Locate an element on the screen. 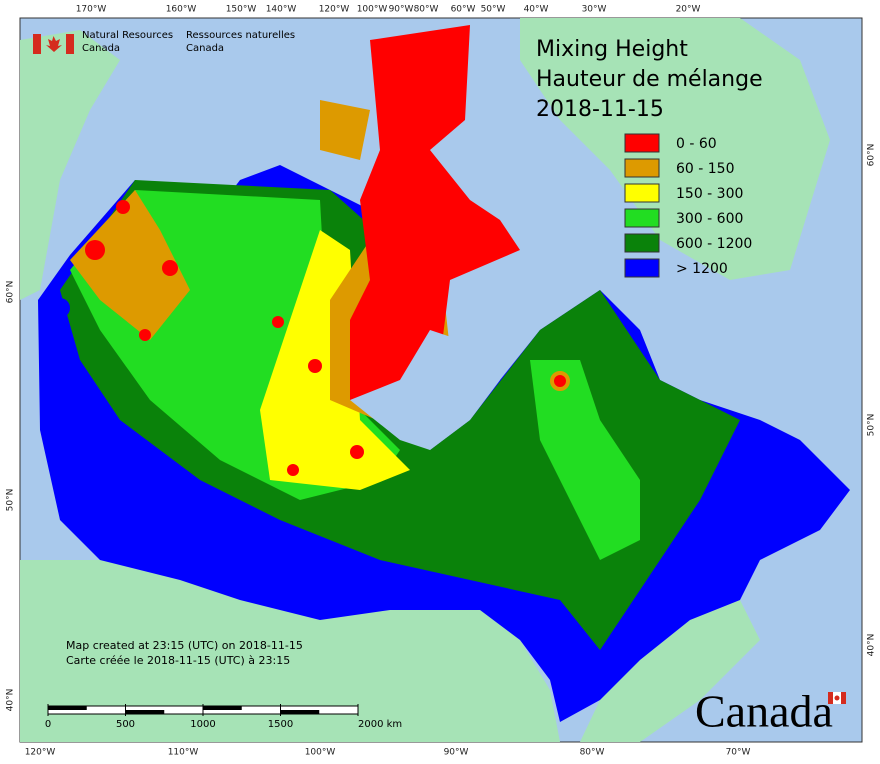 The height and width of the screenshot is (764, 880). scale-label: 1000 is located at coordinates (202, 724).